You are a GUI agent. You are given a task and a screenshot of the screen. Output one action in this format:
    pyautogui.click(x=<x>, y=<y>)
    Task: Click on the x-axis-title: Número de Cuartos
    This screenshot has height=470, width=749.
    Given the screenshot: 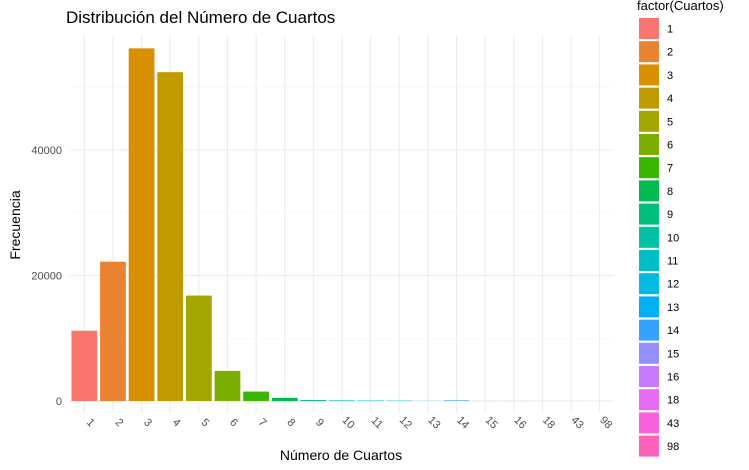 What is the action you would take?
    pyautogui.click(x=341, y=455)
    